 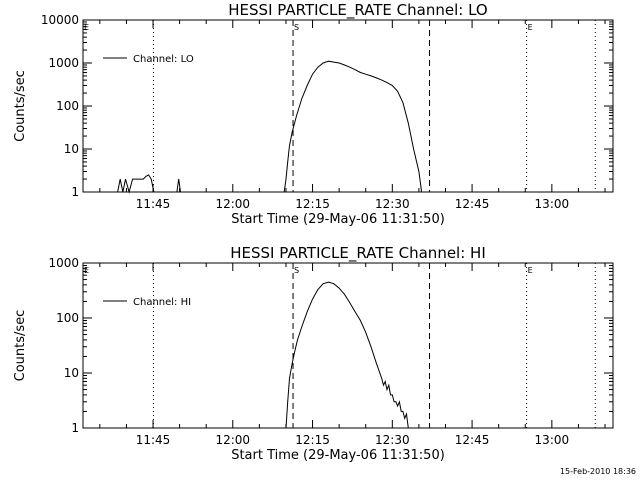 I want to click on y-tick-label: 10, so click(x=71, y=149).